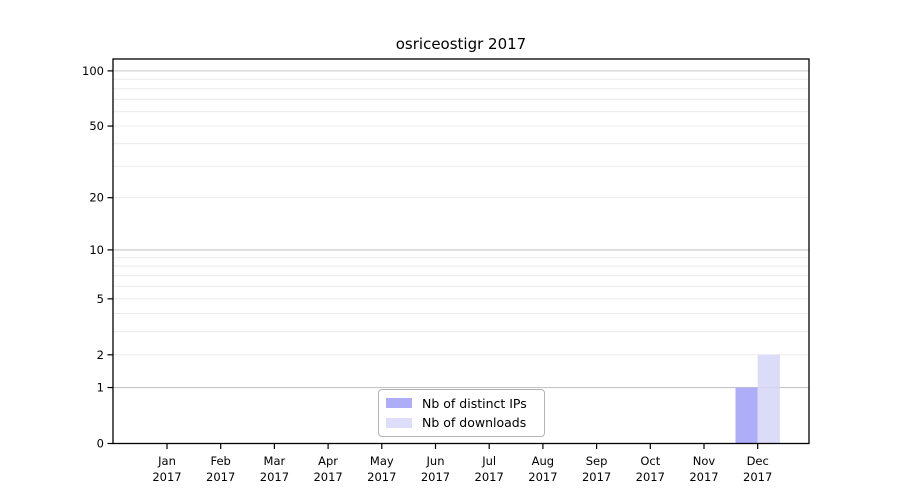 The image size is (900, 500). What do you see at coordinates (746, 415) in the screenshot?
I see `bar-distinct-ips-dec-2017` at bounding box center [746, 415].